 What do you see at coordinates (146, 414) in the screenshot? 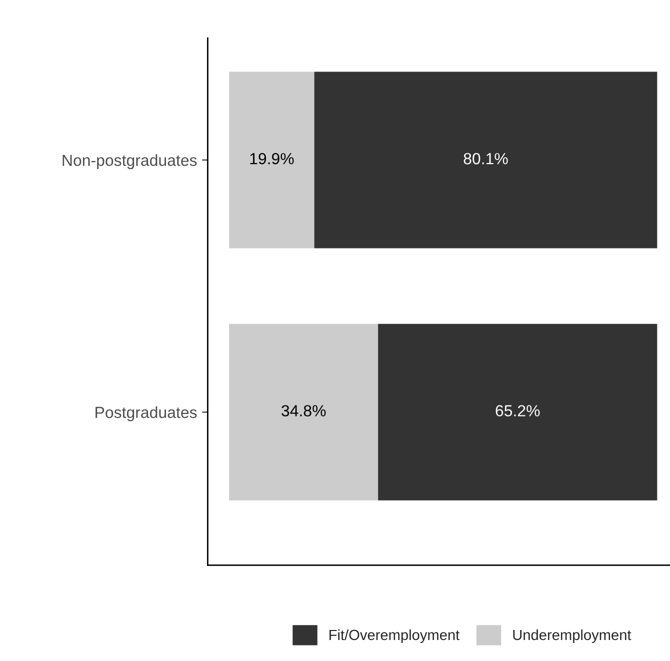
I see `y-tick-label: Postgraduates` at bounding box center [146, 414].